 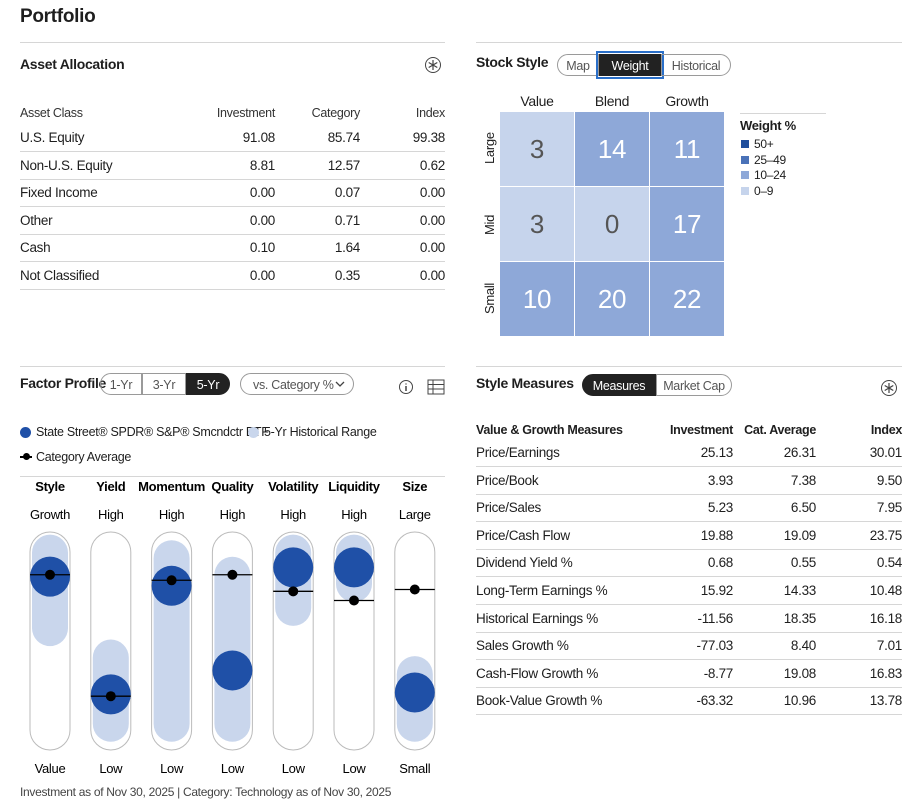 I want to click on row-label: Small, so click(x=489, y=298).